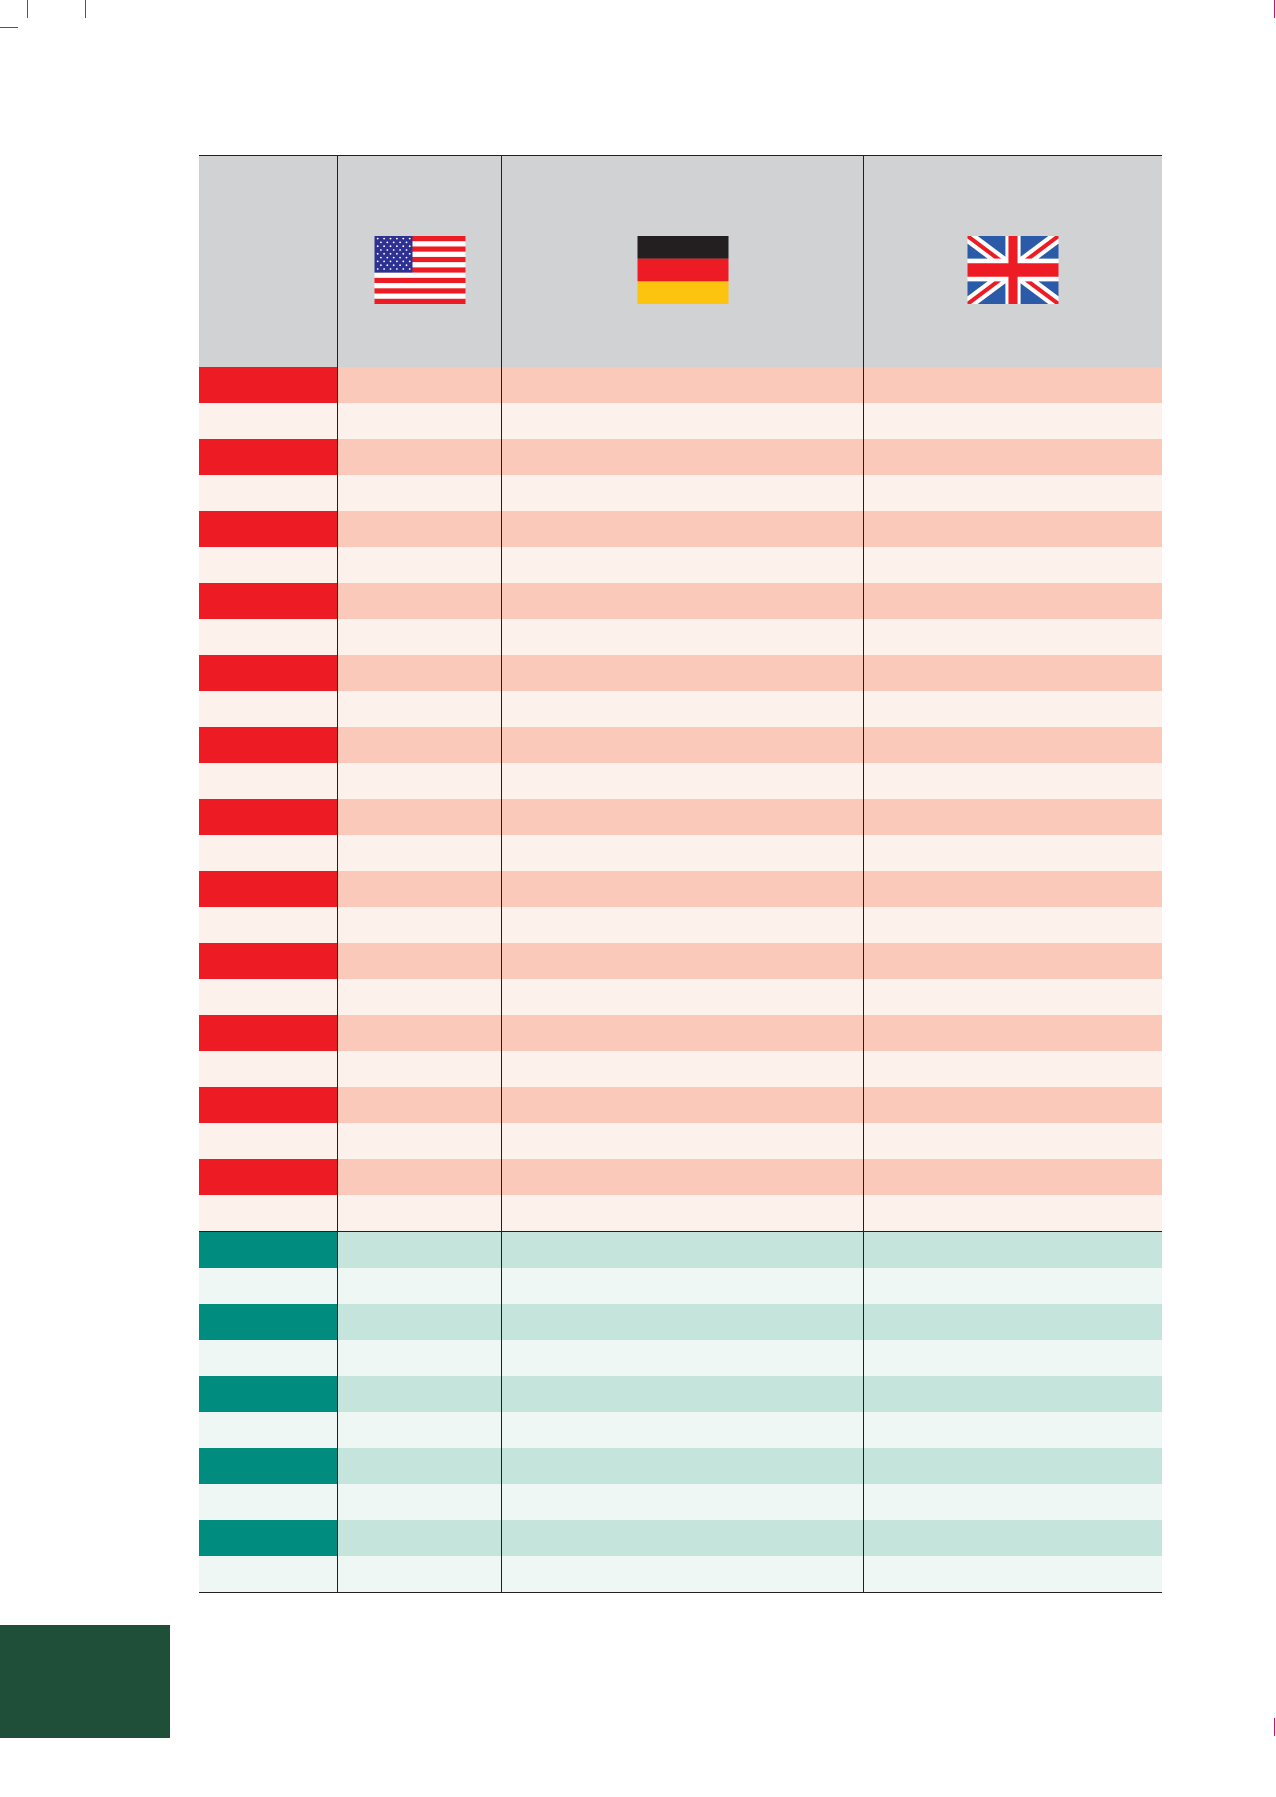 Image resolution: width=1276 pixels, height=1797 pixels. Describe the element at coordinates (680, 1231) in the screenshot. I see `group-divider` at that location.